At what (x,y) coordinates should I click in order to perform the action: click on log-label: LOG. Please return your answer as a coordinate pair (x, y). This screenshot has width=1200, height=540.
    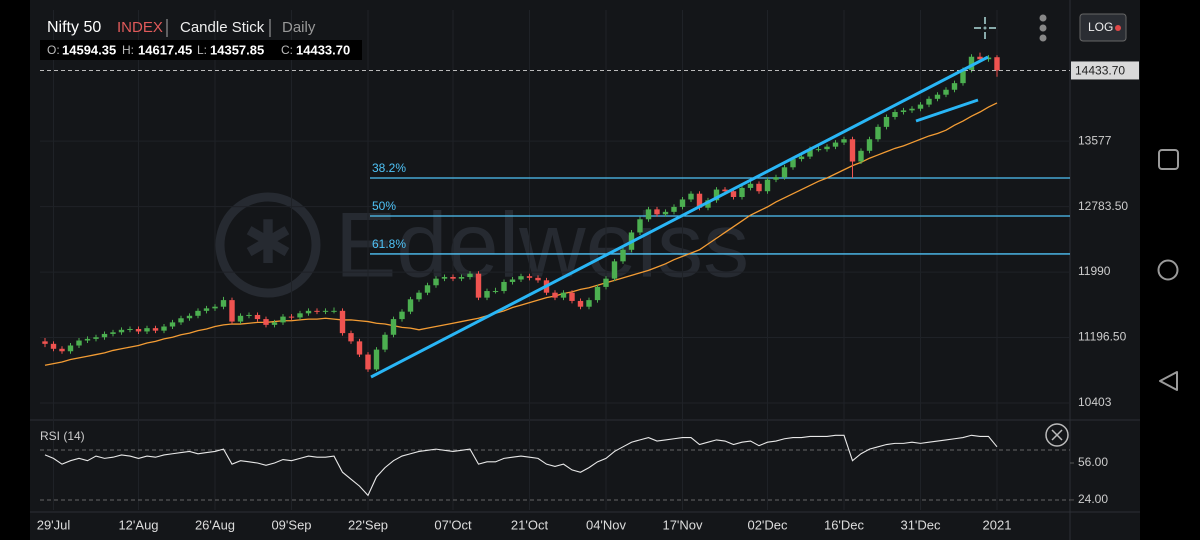
    Looking at the image, I should click on (1100, 27).